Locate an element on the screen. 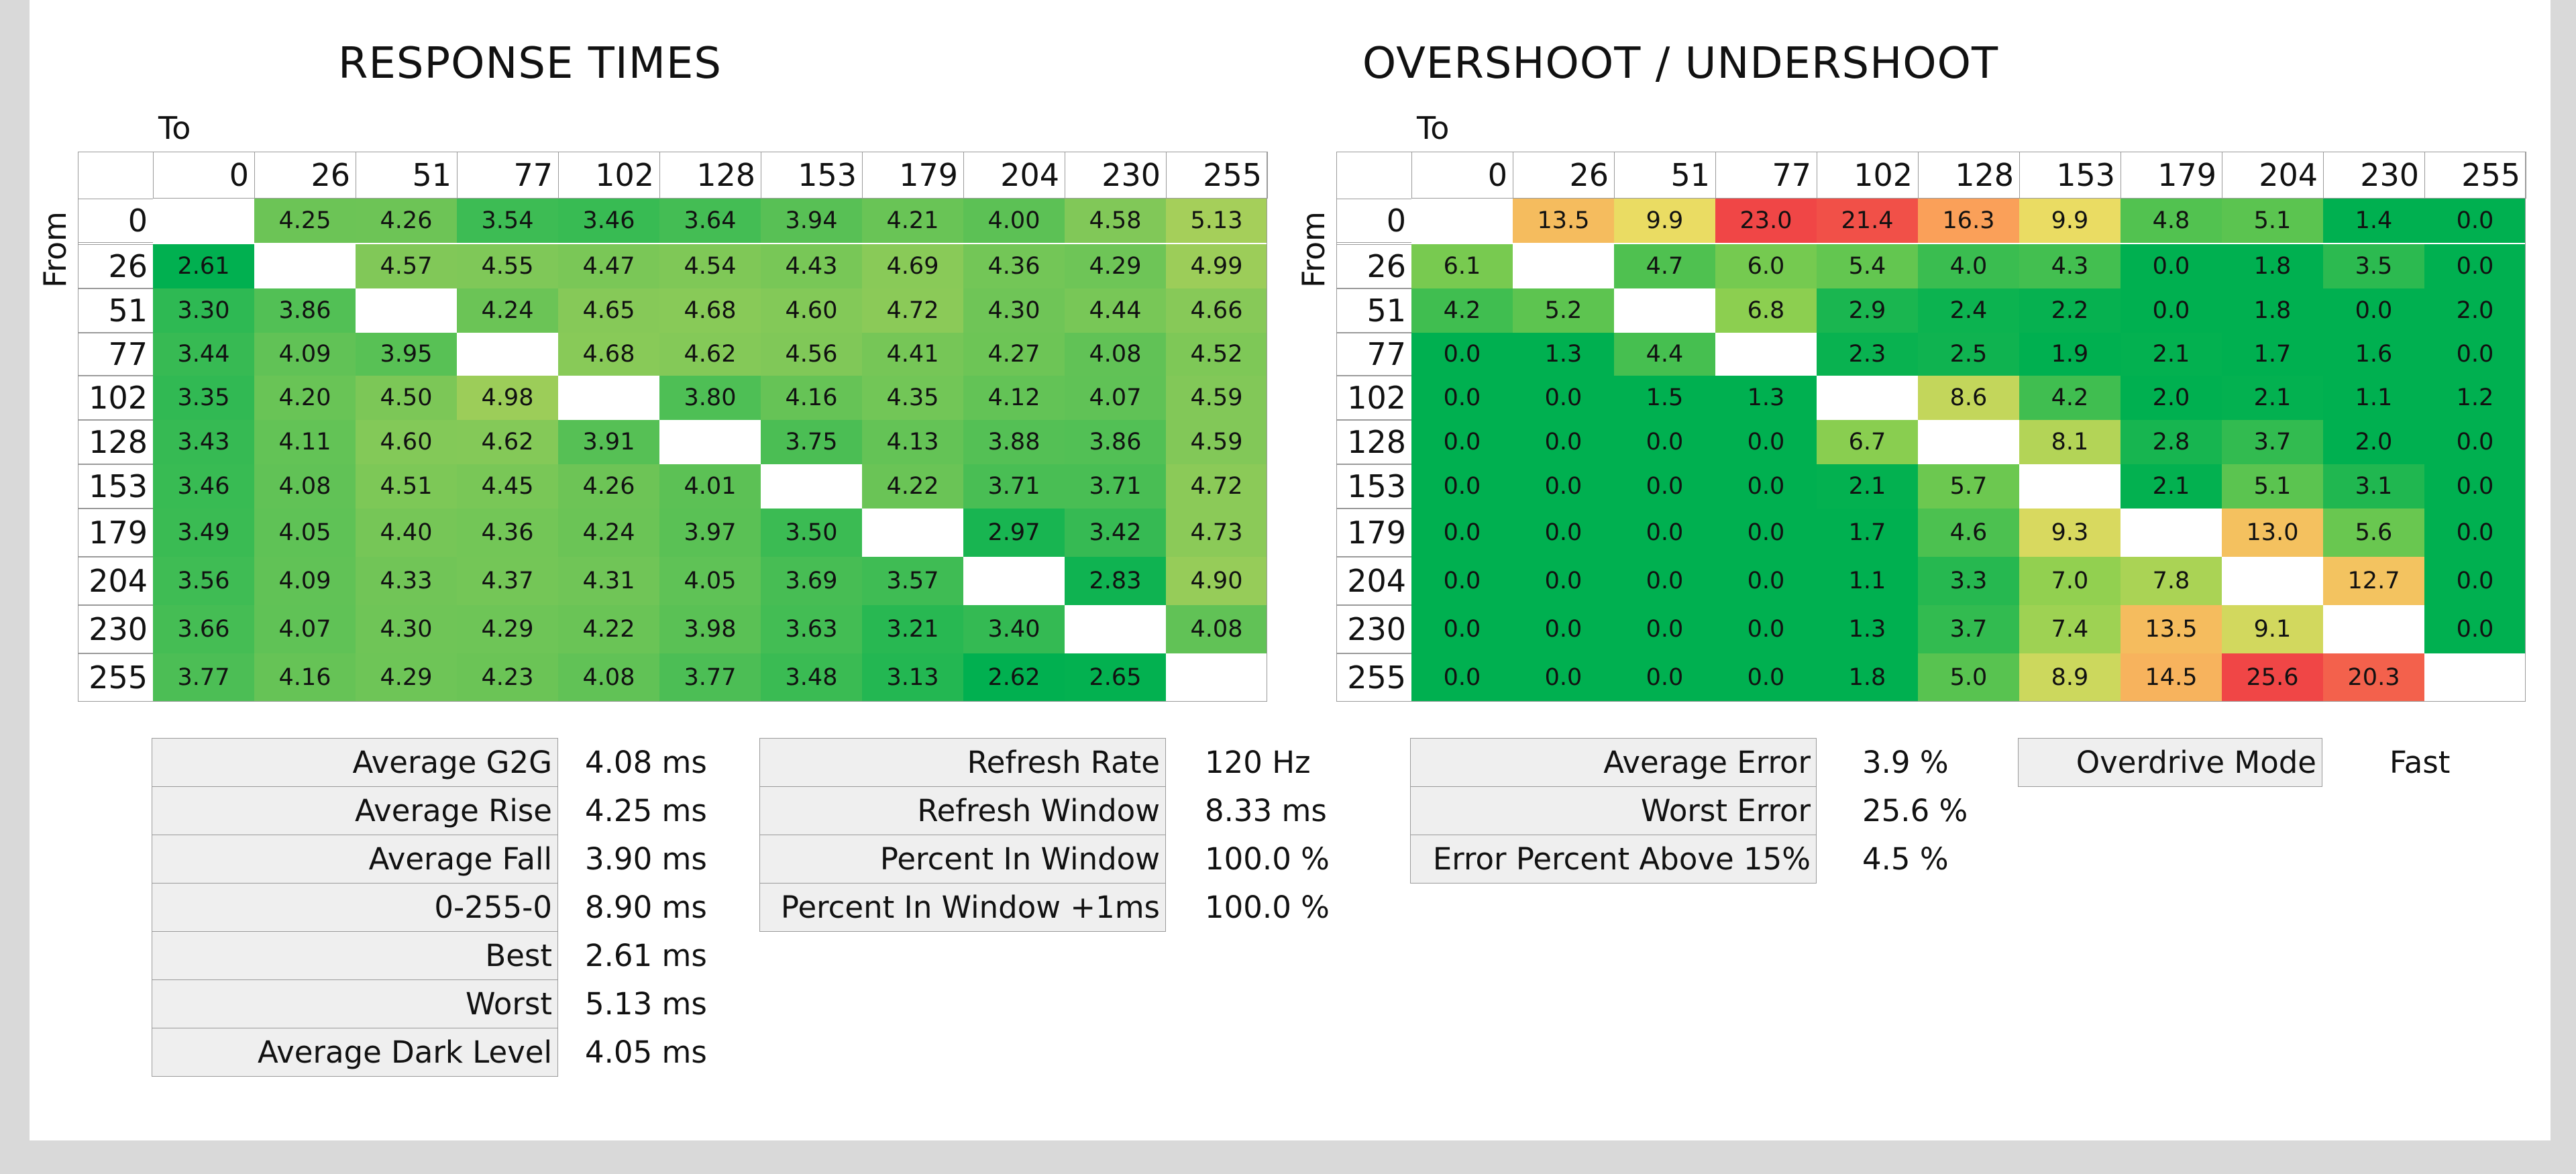 This screenshot has width=2576, height=1174. rt-cell: 3.94 is located at coordinates (811, 221).